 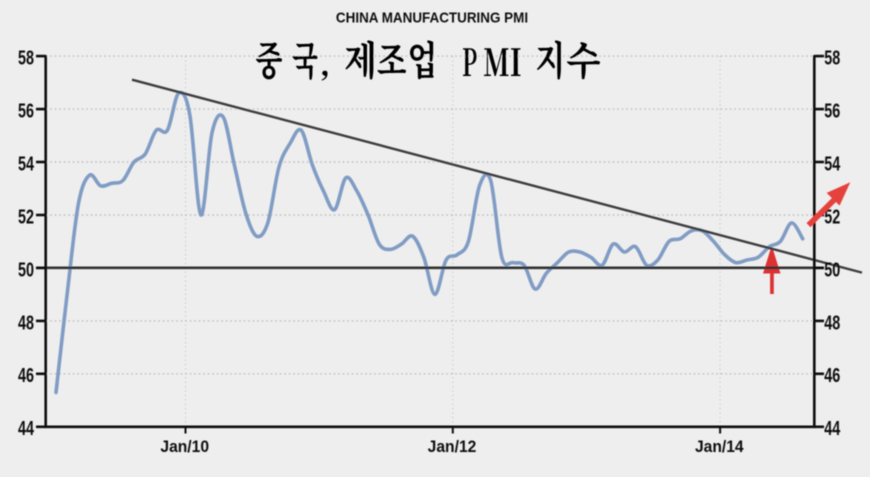 I want to click on svg-text: CHINA MANUFACTURING PMI, so click(x=432, y=18).